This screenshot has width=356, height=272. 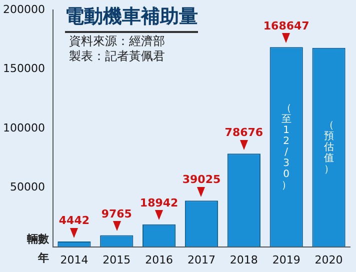 I want to click on x-tick-label: 2017, so click(x=201, y=259).